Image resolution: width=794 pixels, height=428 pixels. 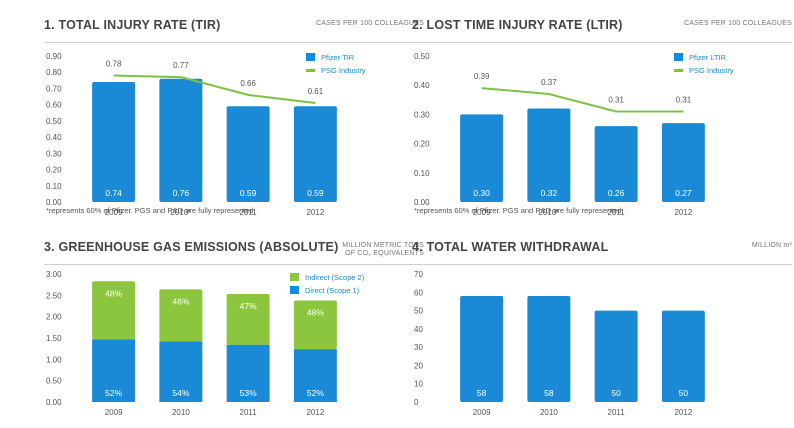 I want to click on x-tick-label: 2010*, so click(x=180, y=212).